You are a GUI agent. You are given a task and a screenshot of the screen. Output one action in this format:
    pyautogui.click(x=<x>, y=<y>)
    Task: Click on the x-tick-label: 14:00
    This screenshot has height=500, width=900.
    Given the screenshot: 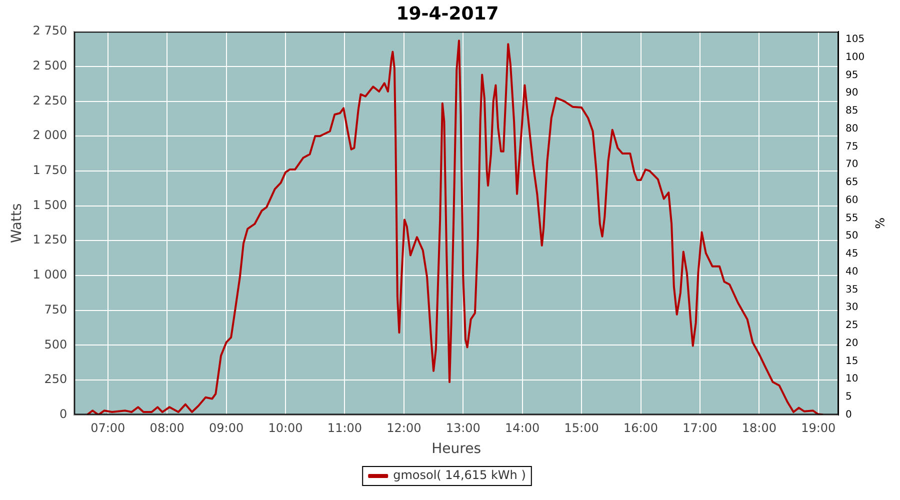 What is the action you would take?
    pyautogui.click(x=522, y=428)
    